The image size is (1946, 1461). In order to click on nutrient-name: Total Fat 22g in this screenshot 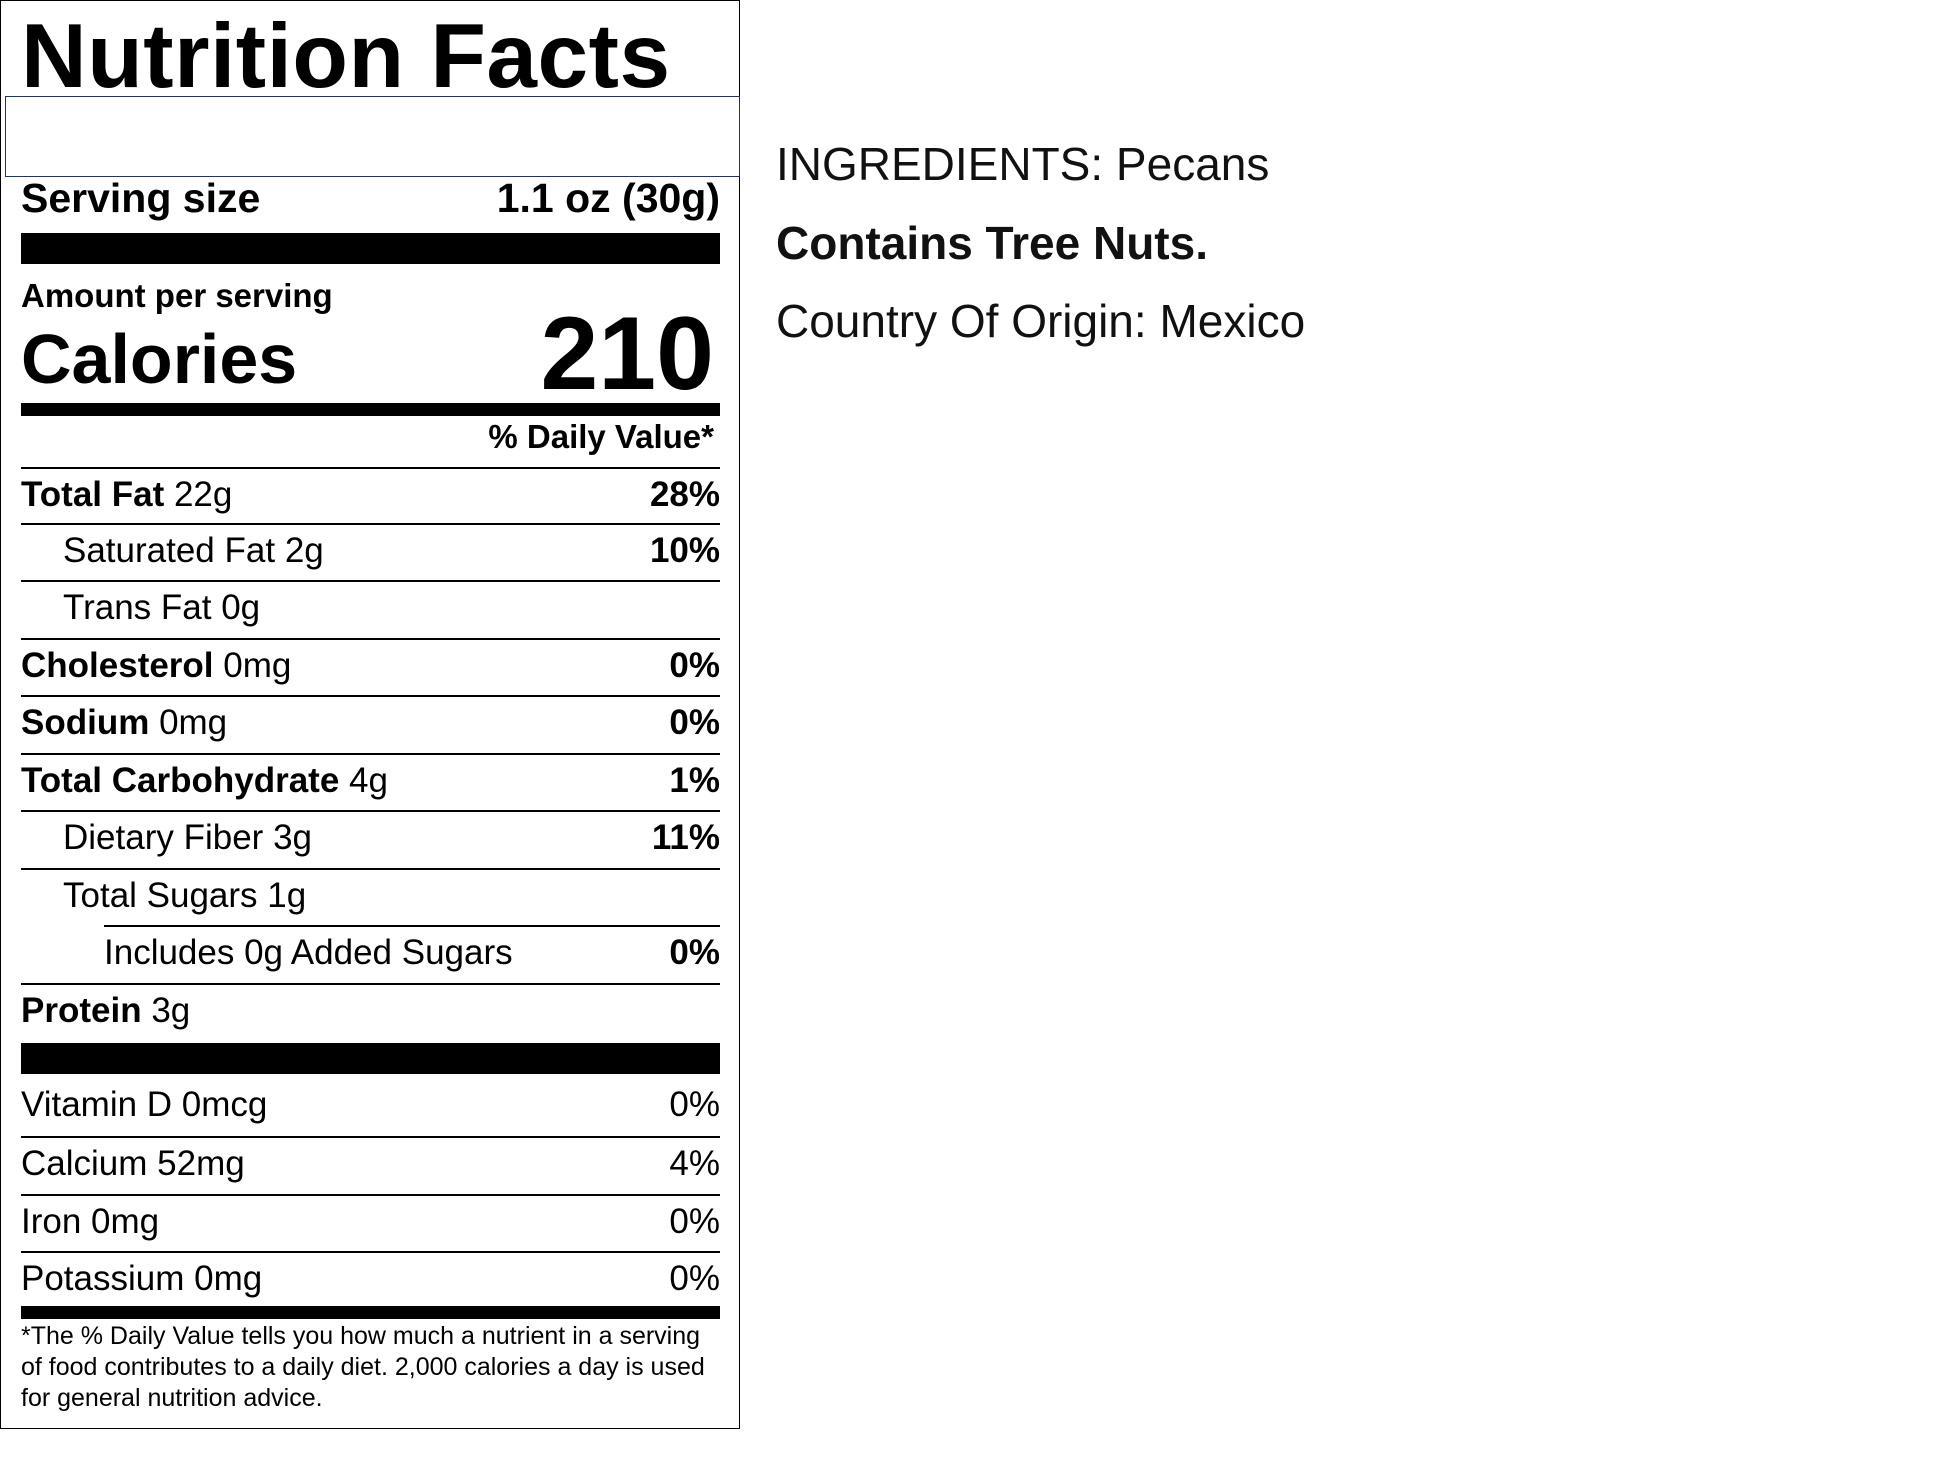, I will do `click(127, 494)`.